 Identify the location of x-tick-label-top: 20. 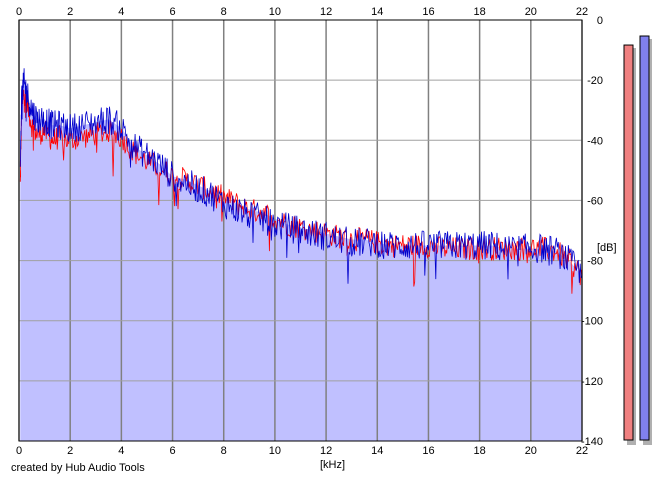
(531, 12).